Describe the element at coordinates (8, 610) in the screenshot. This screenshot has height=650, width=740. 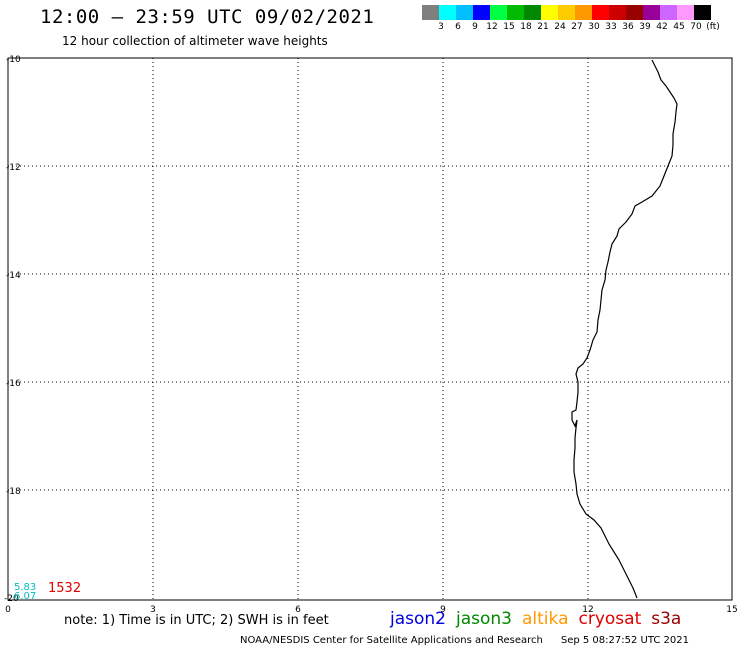
I see `x-tick-label: 0` at that location.